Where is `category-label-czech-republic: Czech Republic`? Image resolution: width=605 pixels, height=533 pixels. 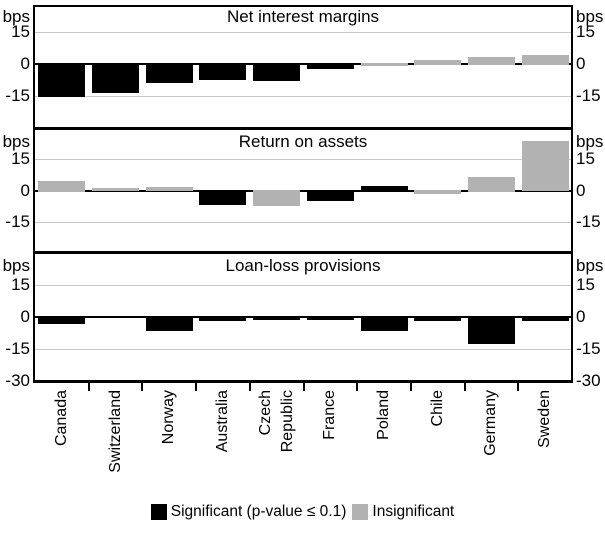
category-label-czech-republic: Czech Republic is located at coordinates (276, 421).